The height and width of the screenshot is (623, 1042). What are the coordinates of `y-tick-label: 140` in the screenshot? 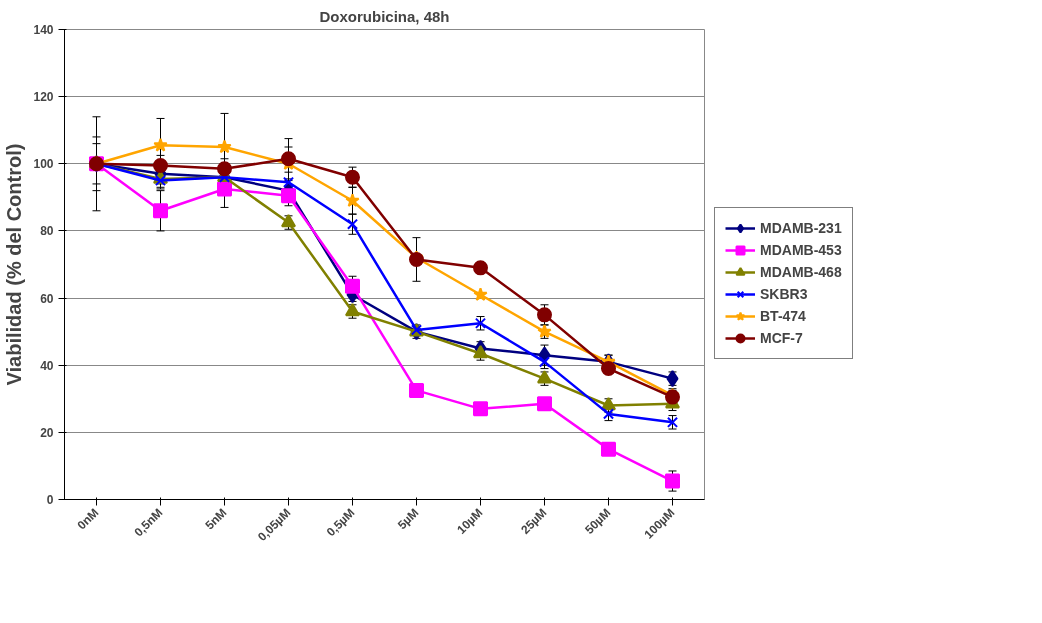 It's located at (43, 30).